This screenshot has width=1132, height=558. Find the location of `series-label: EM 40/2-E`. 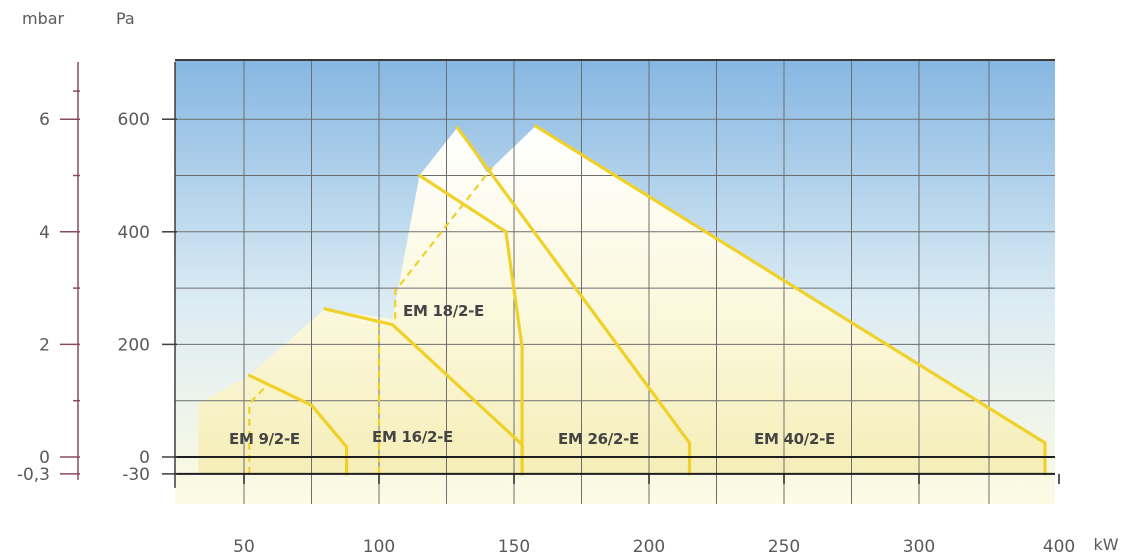

series-label: EM 40/2-E is located at coordinates (794, 439).